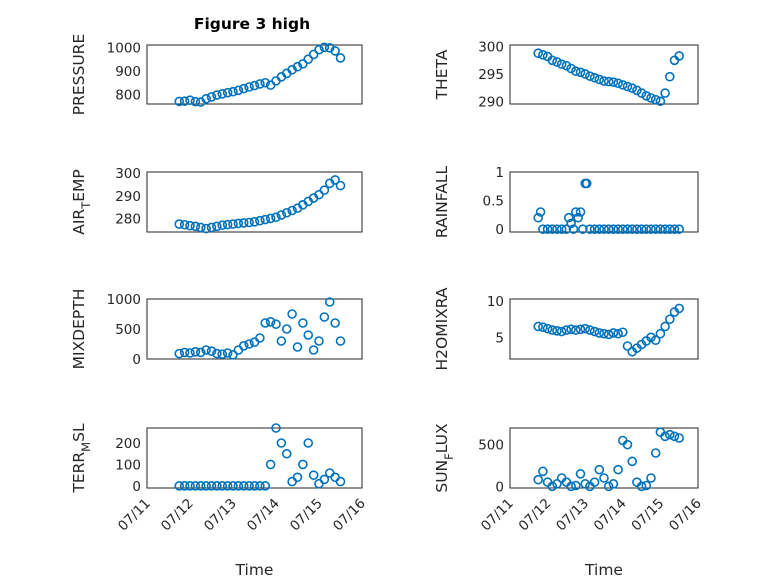 The width and height of the screenshot is (778, 583). Describe the element at coordinates (128, 444) in the screenshot. I see `y-tick-label: 200` at that location.